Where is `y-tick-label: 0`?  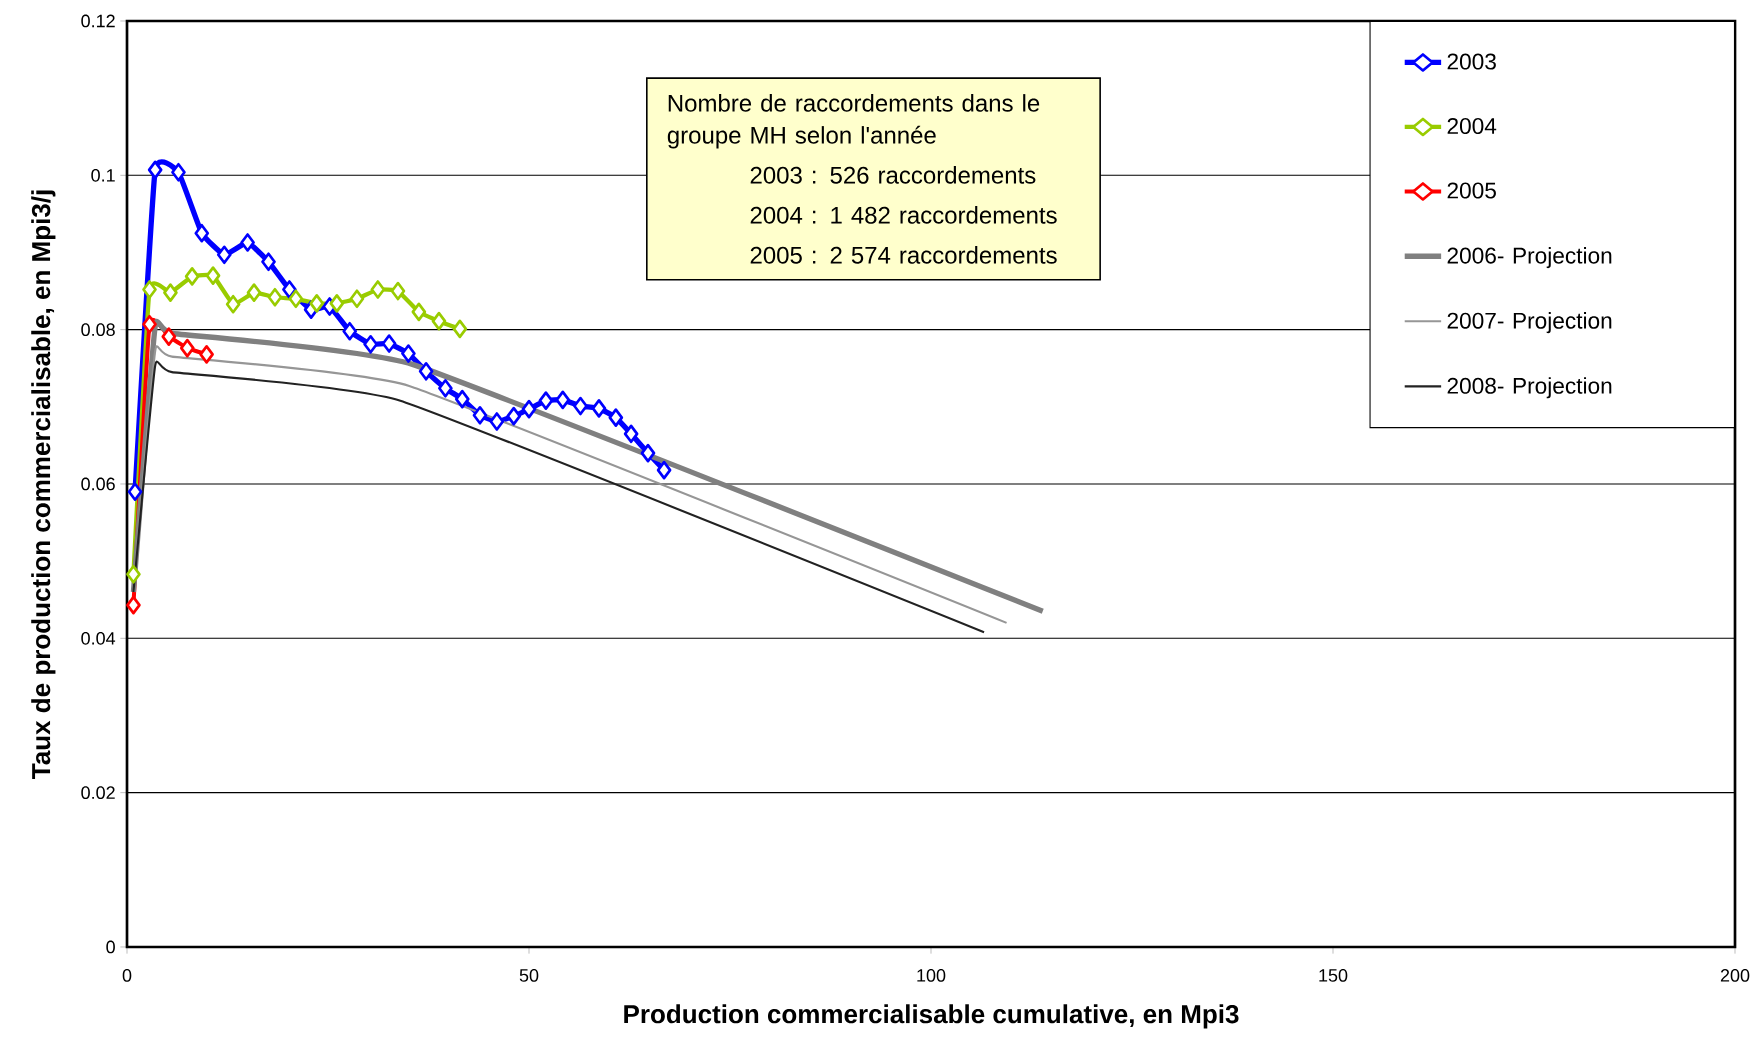
y-tick-label: 0 is located at coordinates (110, 947).